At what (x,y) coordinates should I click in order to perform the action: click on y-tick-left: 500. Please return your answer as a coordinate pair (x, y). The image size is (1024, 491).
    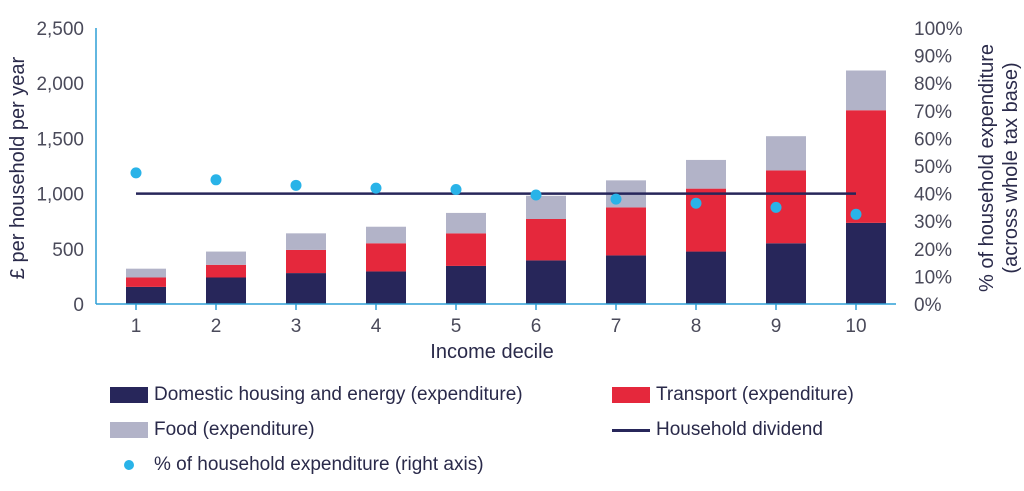
    Looking at the image, I should click on (68, 250).